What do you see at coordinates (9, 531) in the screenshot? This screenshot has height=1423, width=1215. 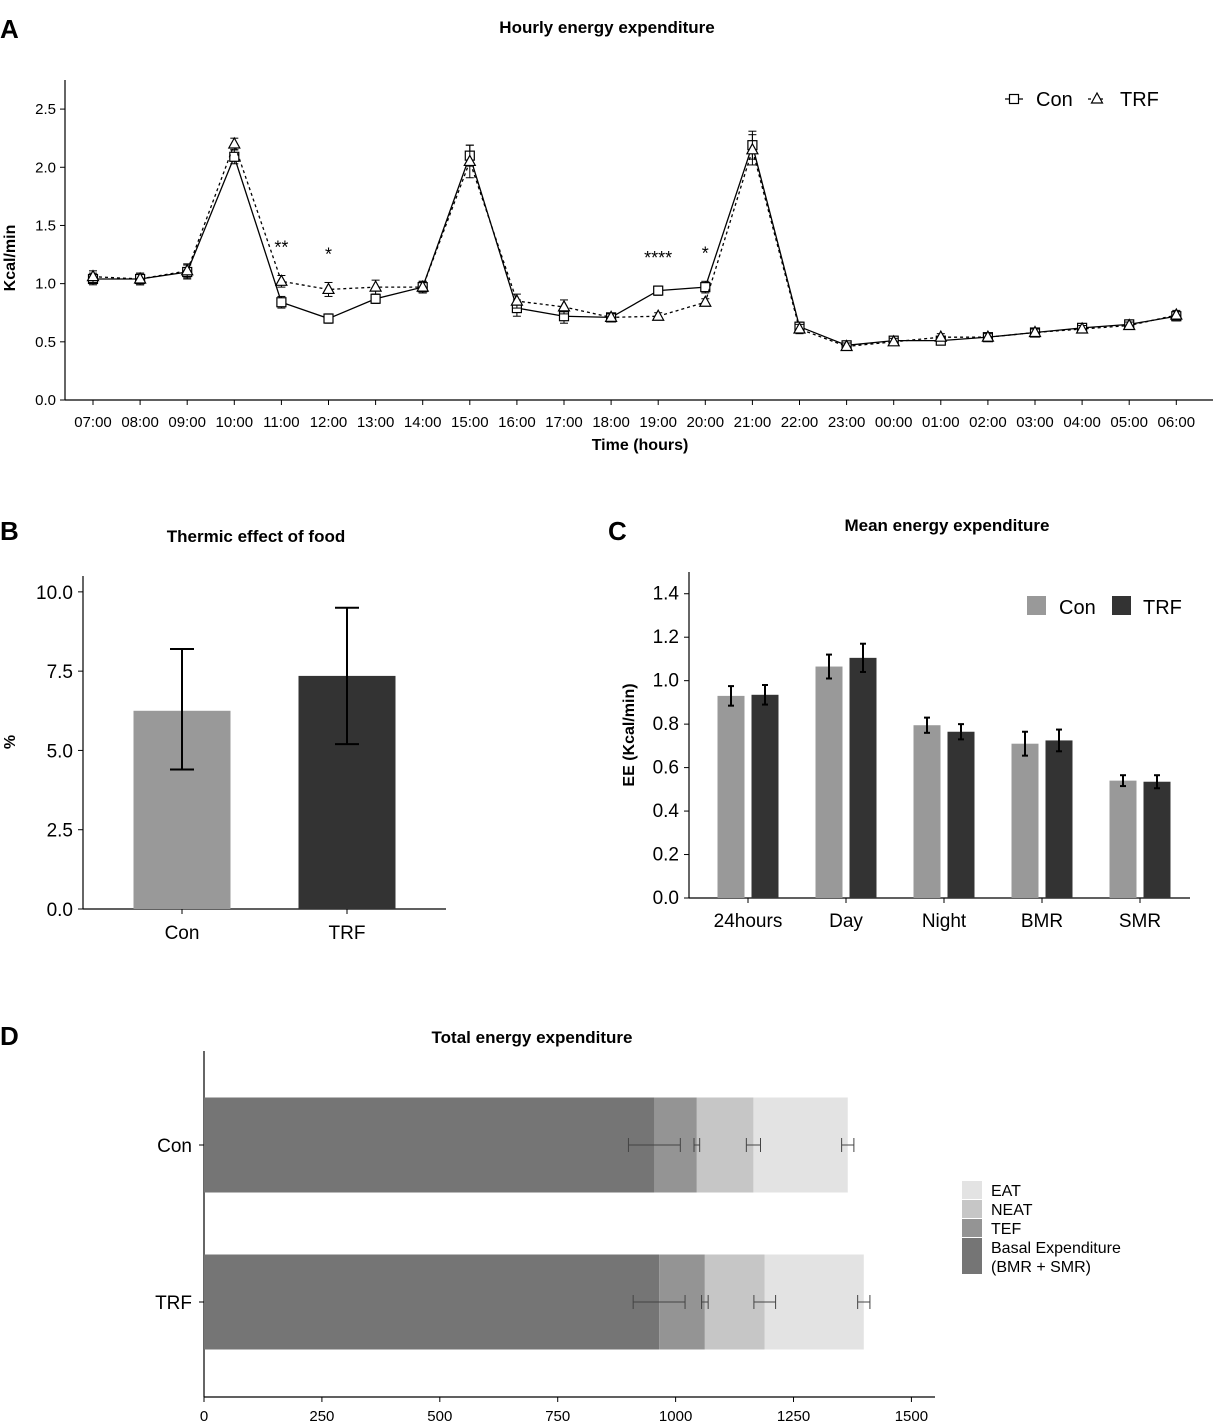 I see `panel-letter-b: B` at bounding box center [9, 531].